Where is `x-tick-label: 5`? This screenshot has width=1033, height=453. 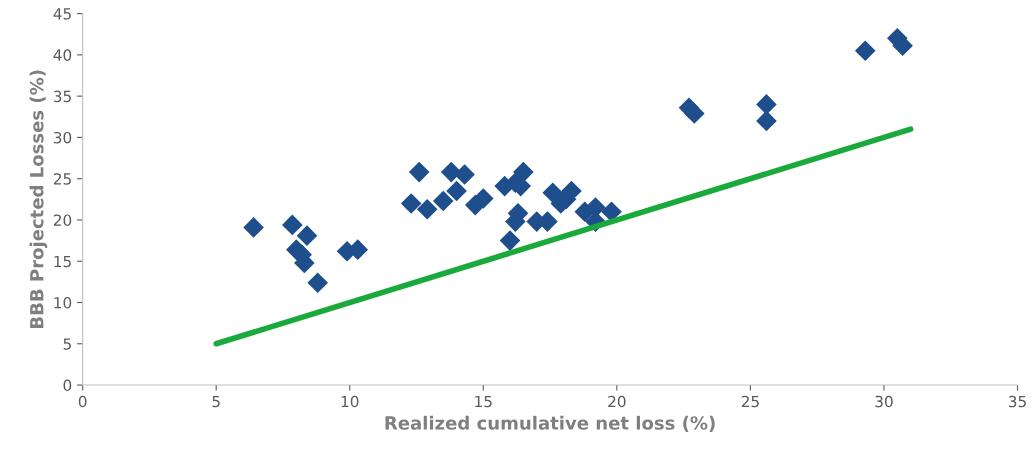 x-tick-label: 5 is located at coordinates (216, 401).